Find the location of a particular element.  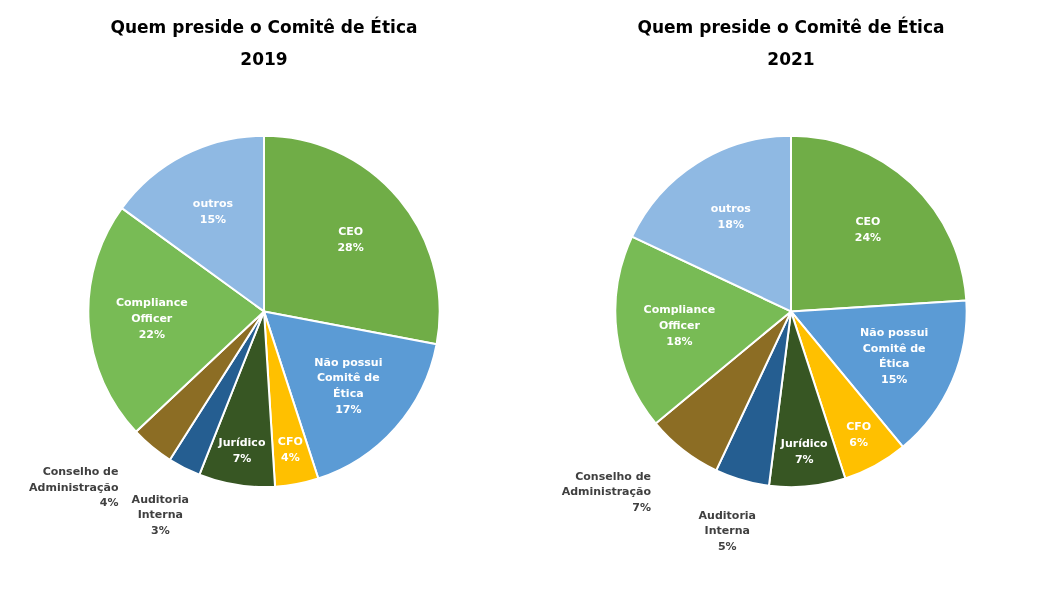

data-label: 17% is located at coordinates (348, 409).